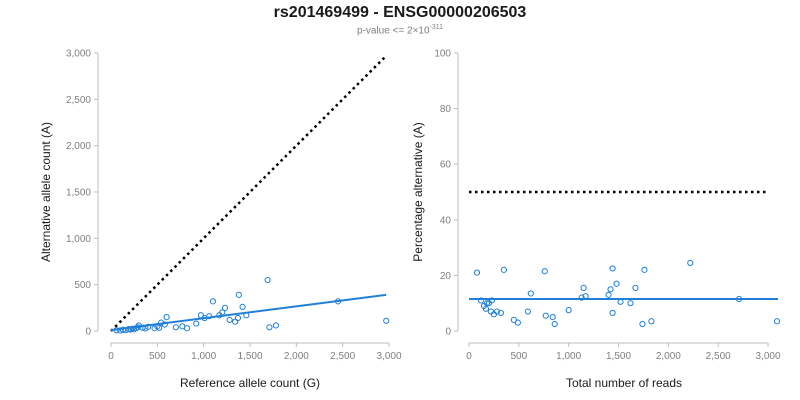 The image size is (800, 400). What do you see at coordinates (418, 191) in the screenshot?
I see `y-axis-title: Percentage alternative (A)` at bounding box center [418, 191].